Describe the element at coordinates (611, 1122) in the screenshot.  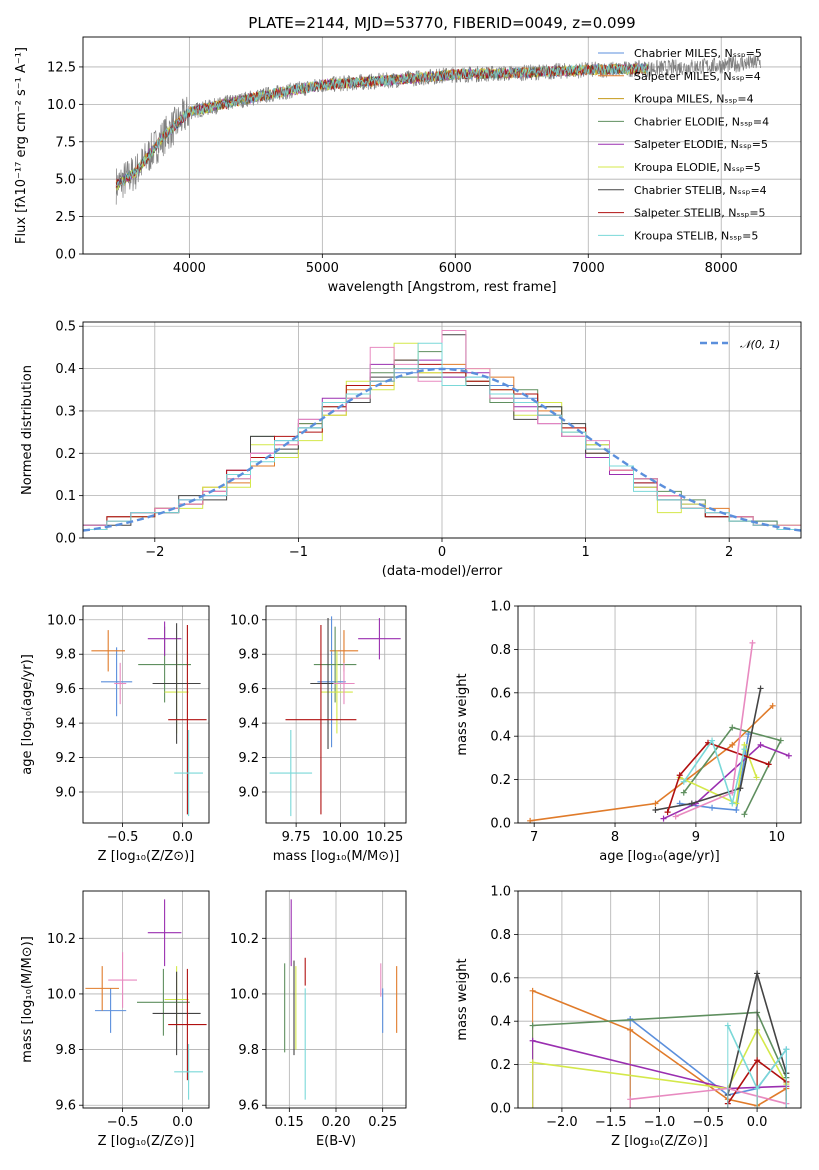
I see `x-tick-label: −1.5` at that location.